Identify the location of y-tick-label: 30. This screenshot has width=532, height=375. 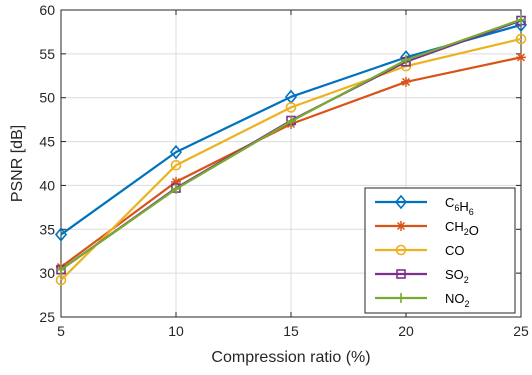
(47, 273).